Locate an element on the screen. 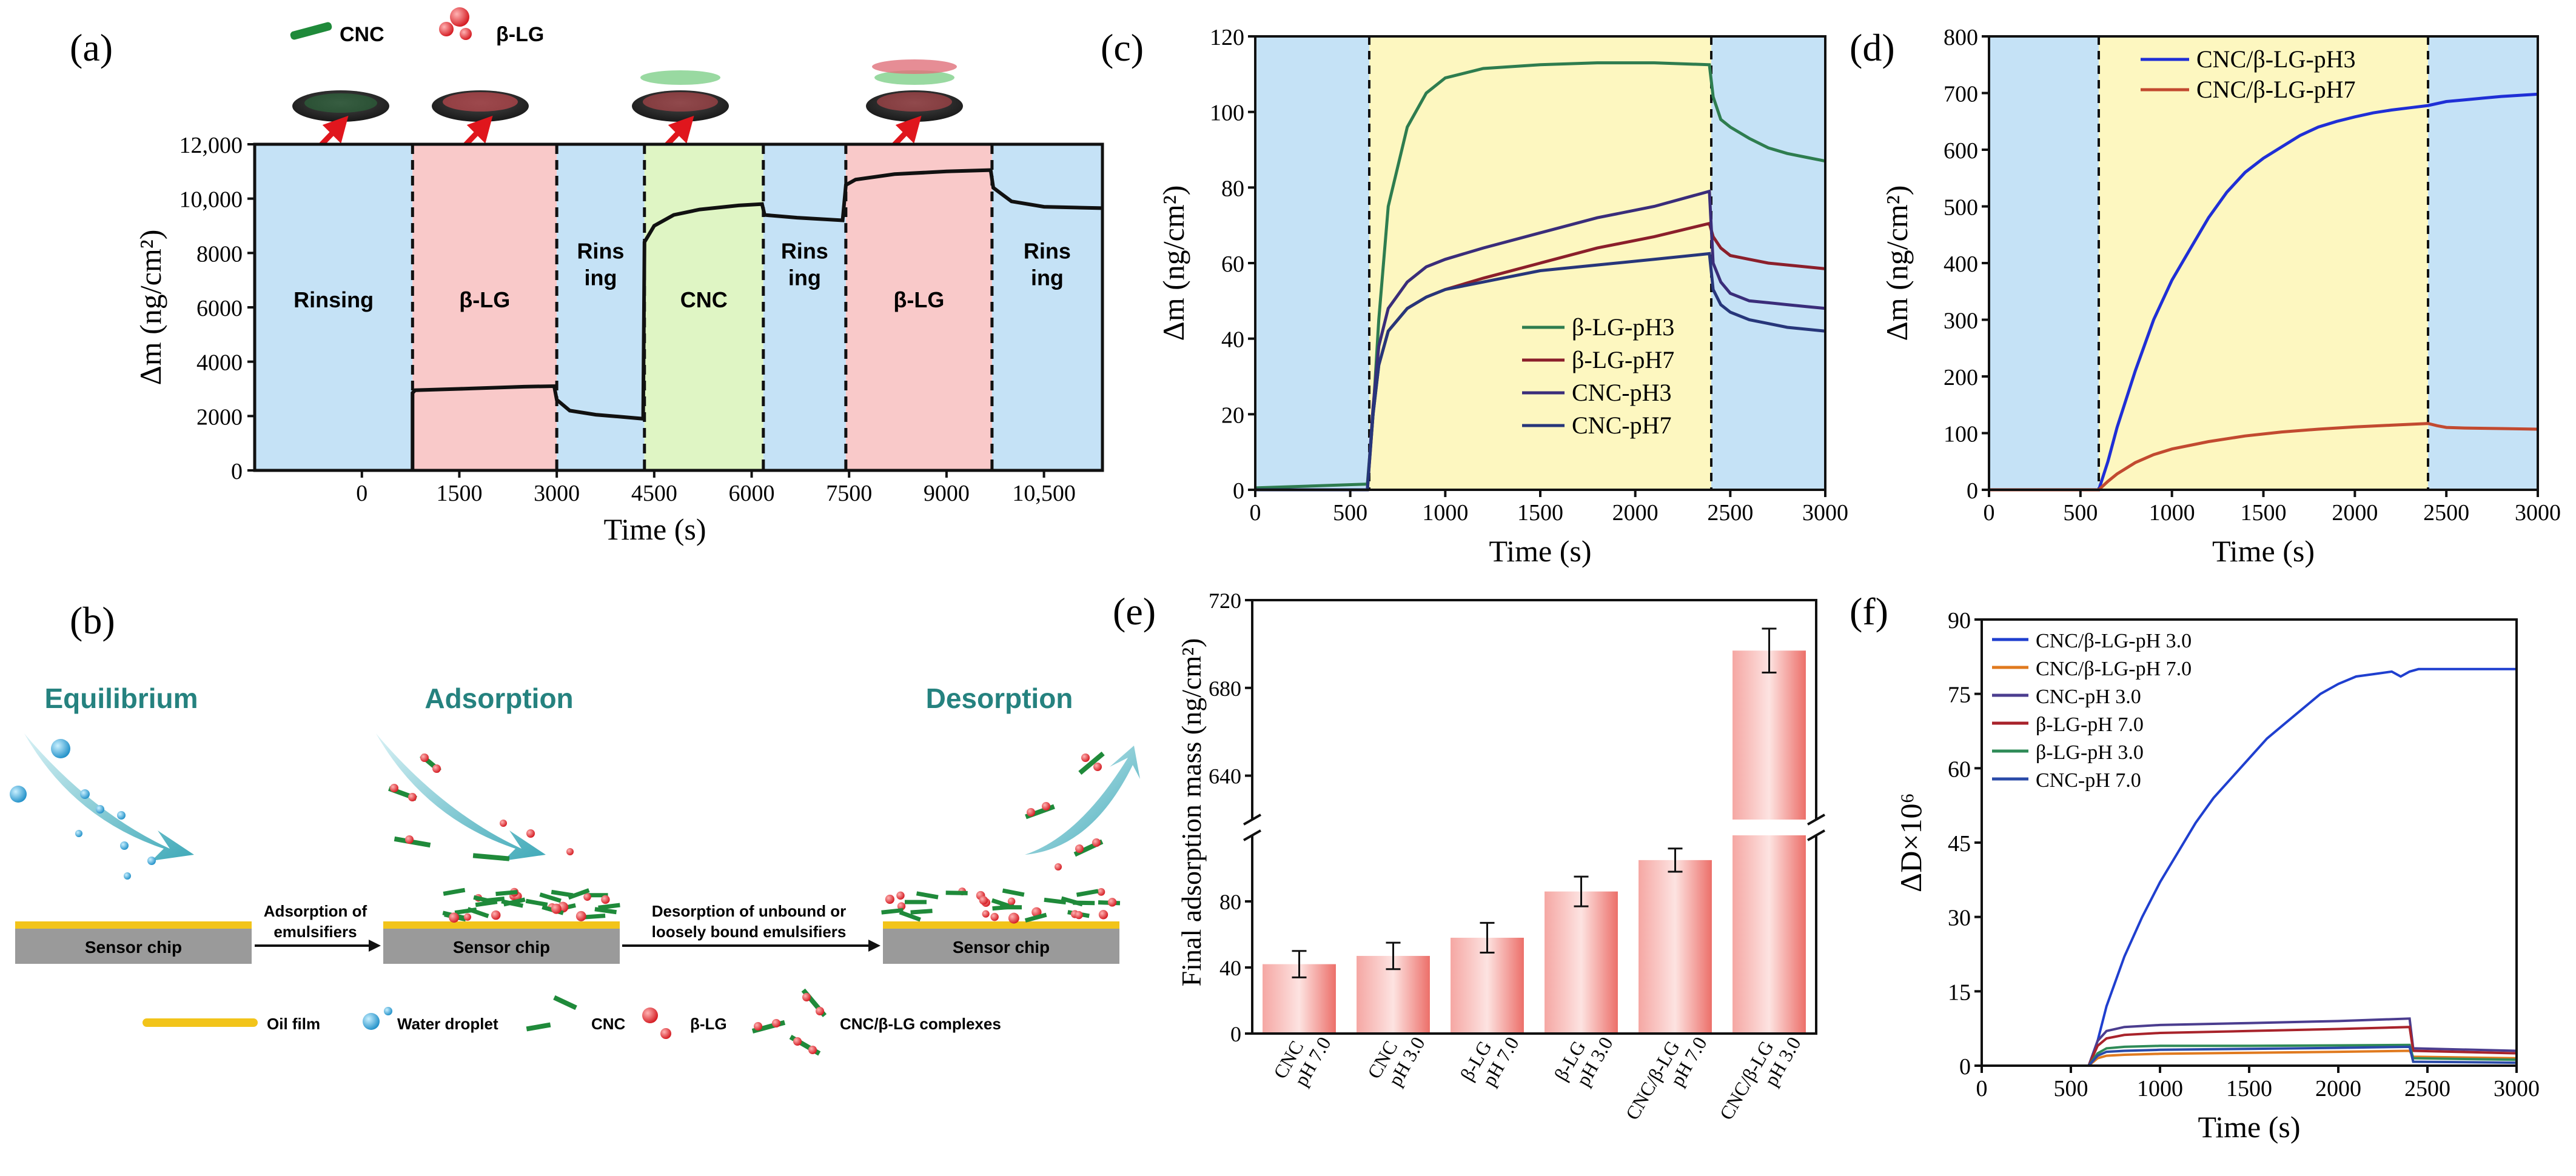 This screenshot has width=2576, height=1176. desorbing-particles is located at coordinates (1065, 810).